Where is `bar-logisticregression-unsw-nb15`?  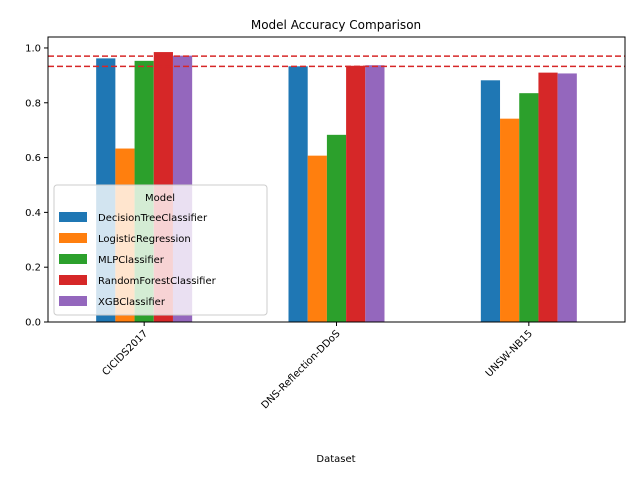 bar-logisticregression-unsw-nb15 is located at coordinates (510, 220).